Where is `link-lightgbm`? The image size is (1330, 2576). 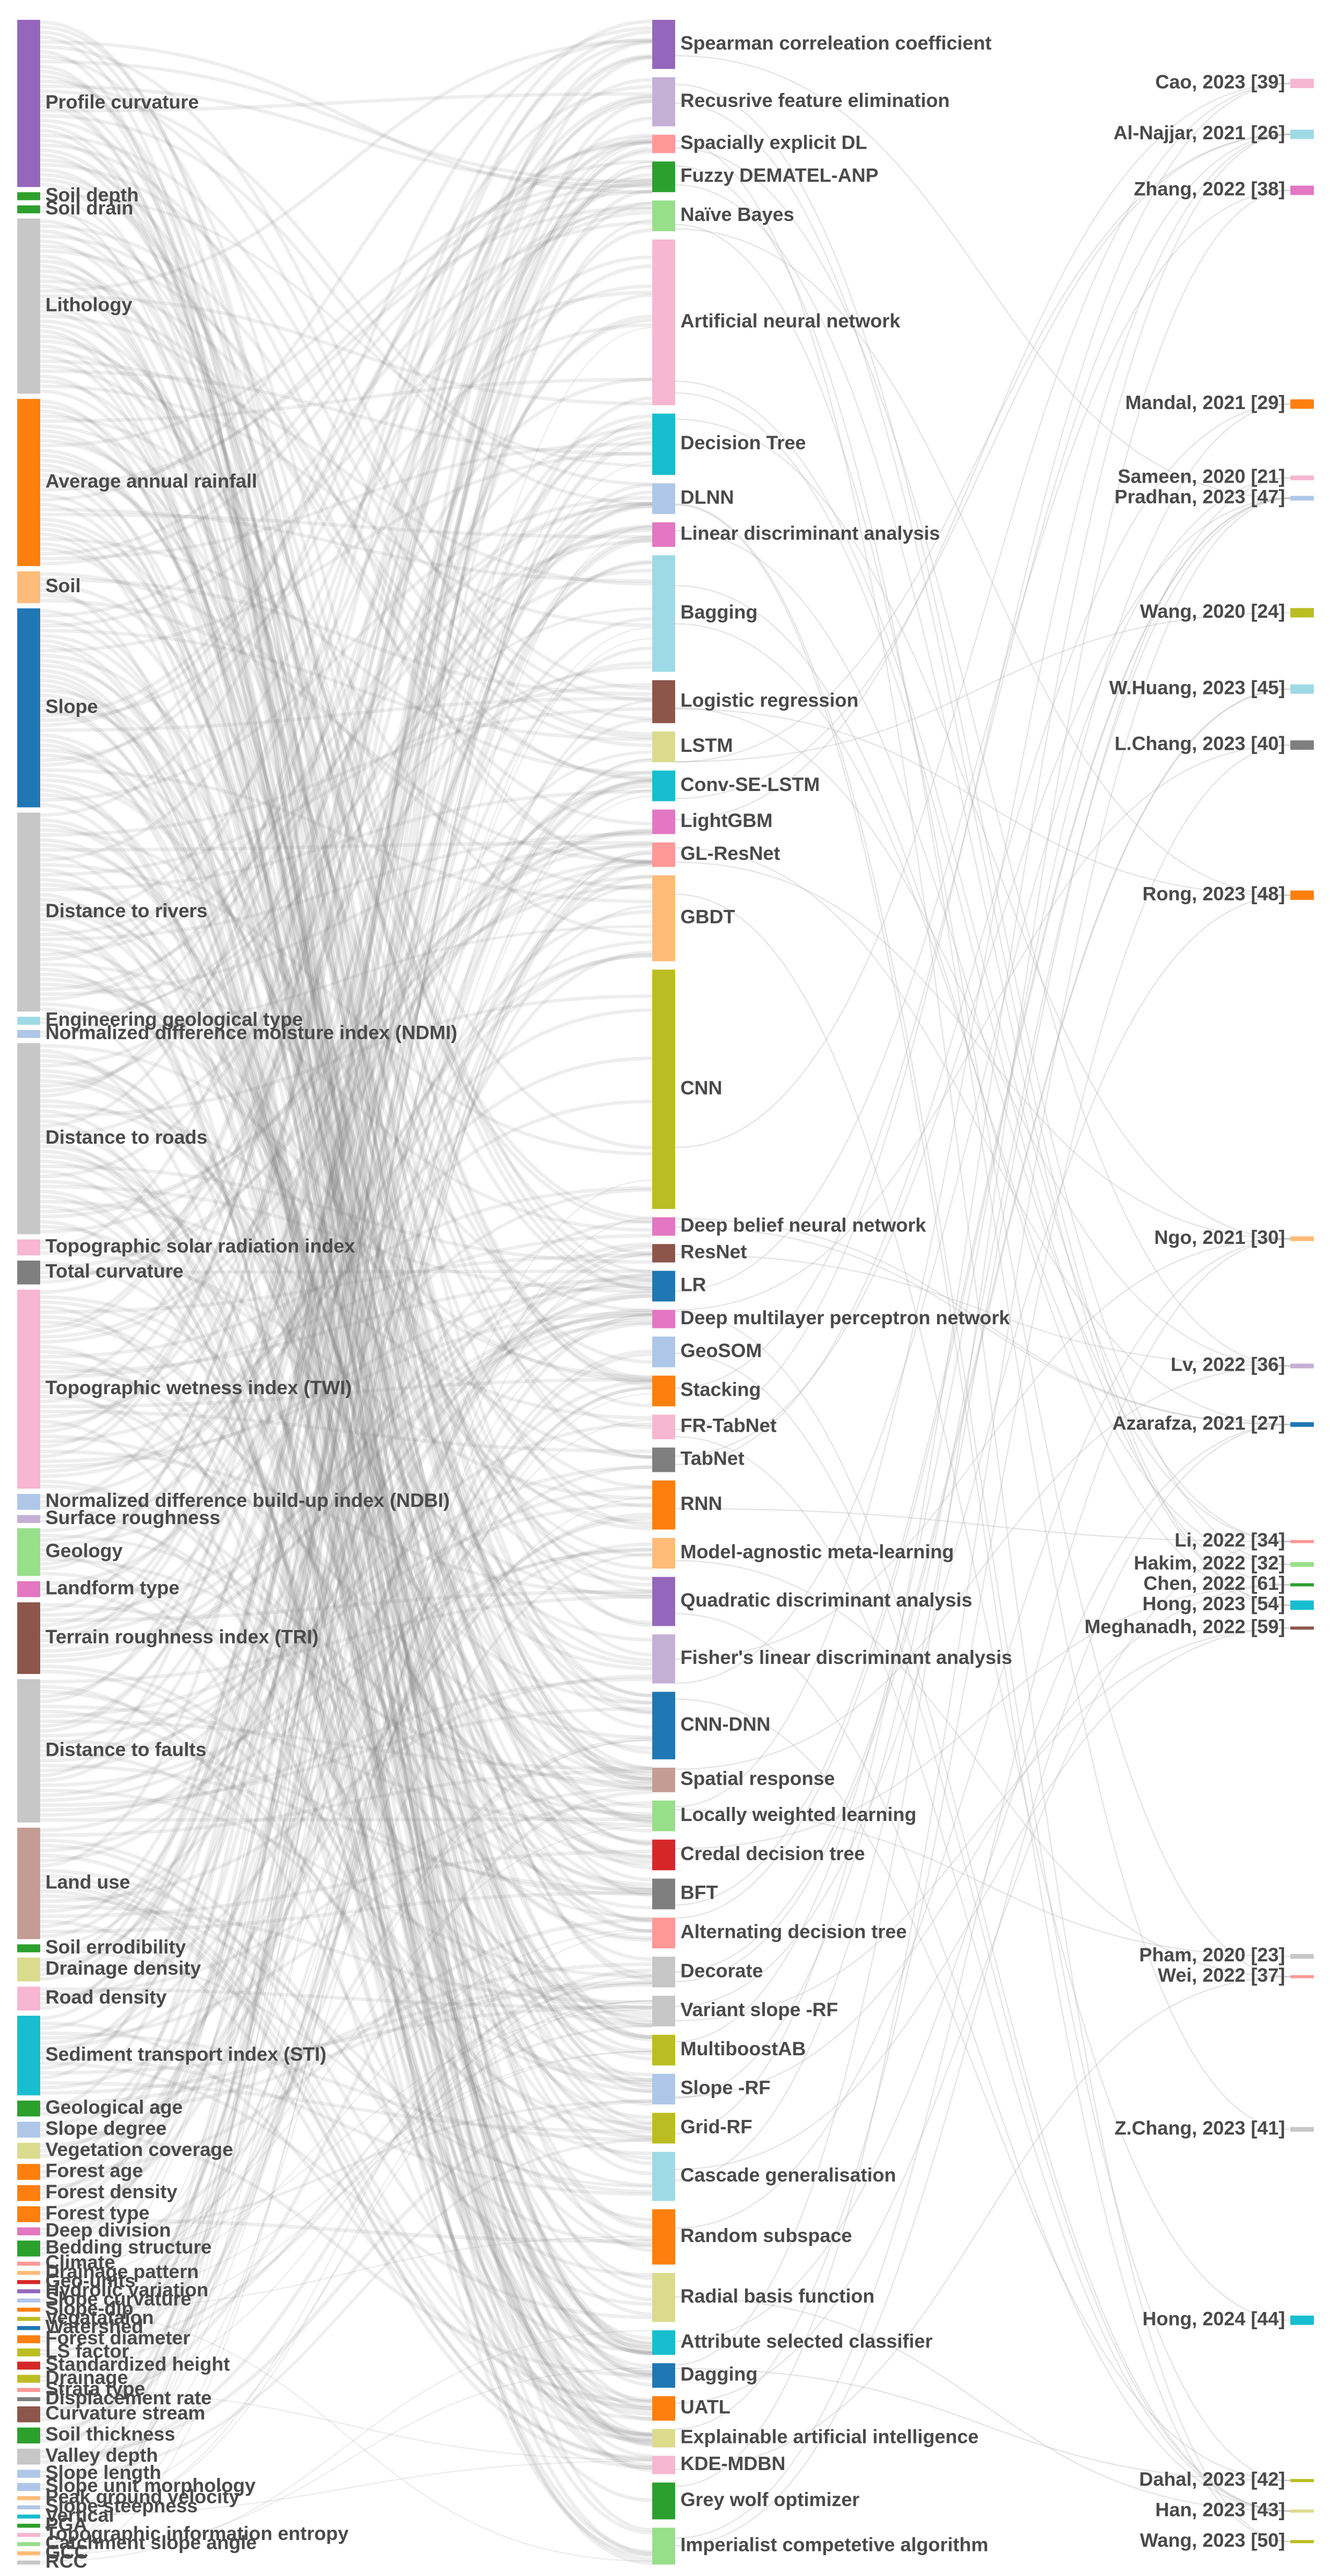 link-lightgbm is located at coordinates (983, 451).